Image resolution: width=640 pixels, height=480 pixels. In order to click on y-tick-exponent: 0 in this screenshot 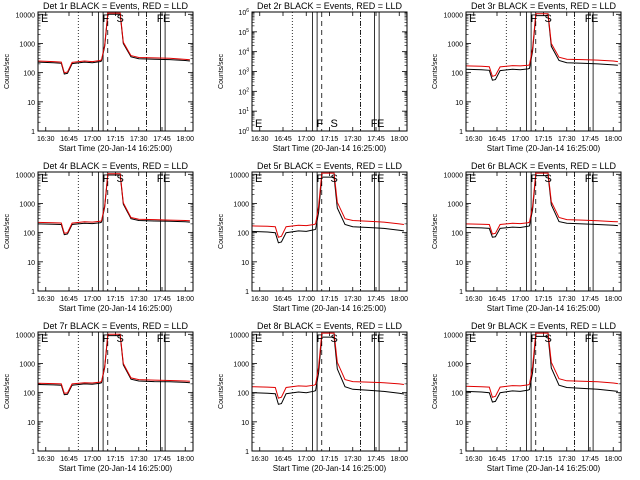, I will do `click(247, 130)`.